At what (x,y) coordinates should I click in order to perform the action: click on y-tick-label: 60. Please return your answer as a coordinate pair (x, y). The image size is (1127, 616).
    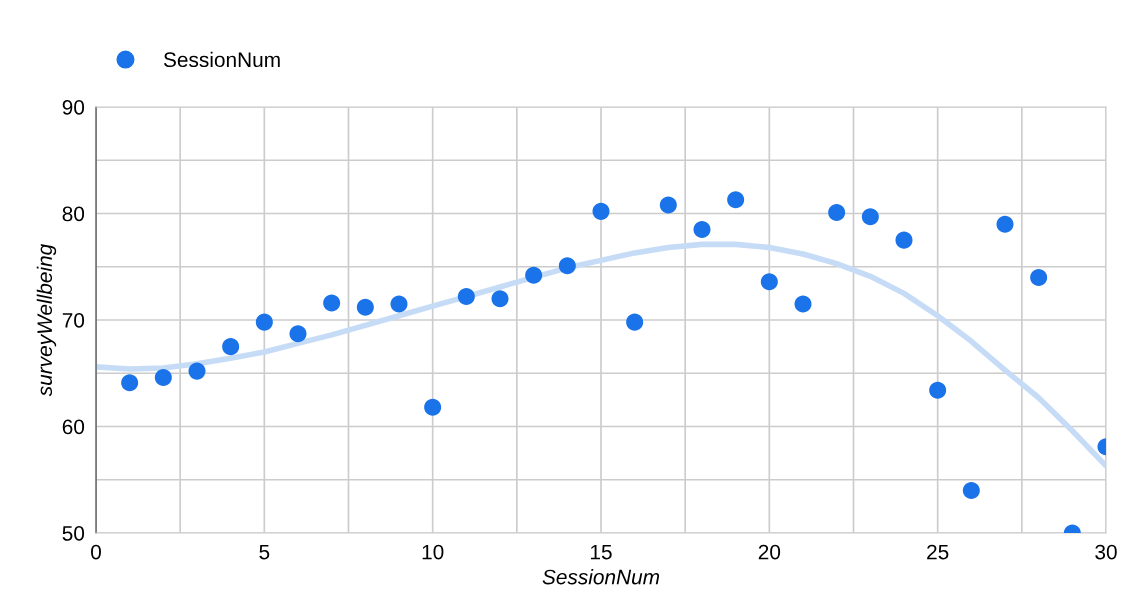
    Looking at the image, I should click on (73, 427).